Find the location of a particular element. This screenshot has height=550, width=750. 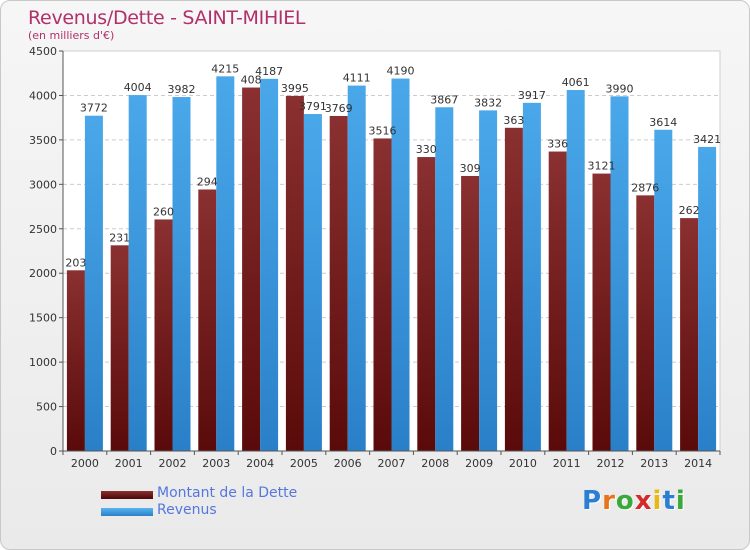

y-tick-label: 4000 is located at coordinates (43, 95).